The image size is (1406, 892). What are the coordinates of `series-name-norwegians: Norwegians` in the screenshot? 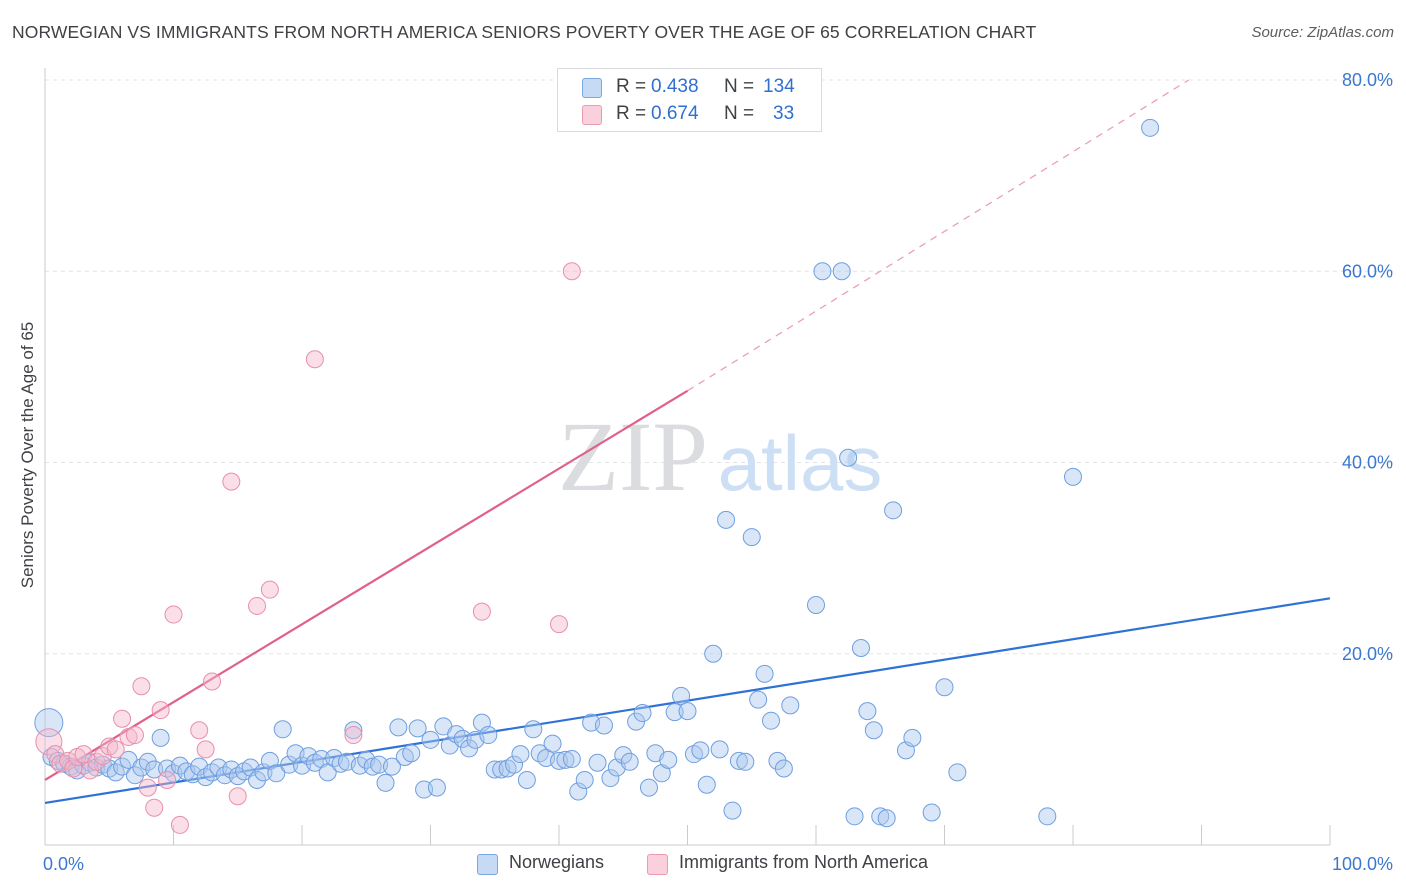 It's located at (557, 862).